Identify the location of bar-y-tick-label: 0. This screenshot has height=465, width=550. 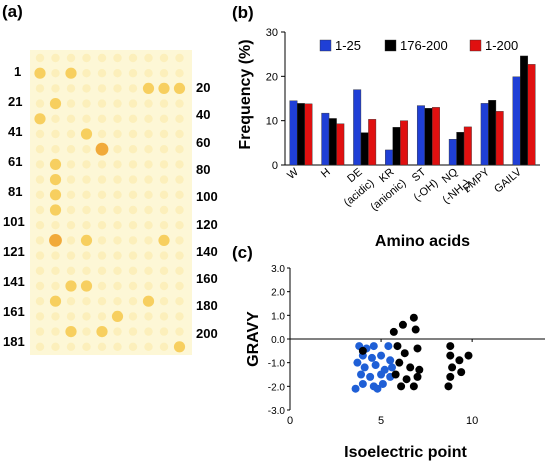
(275, 166).